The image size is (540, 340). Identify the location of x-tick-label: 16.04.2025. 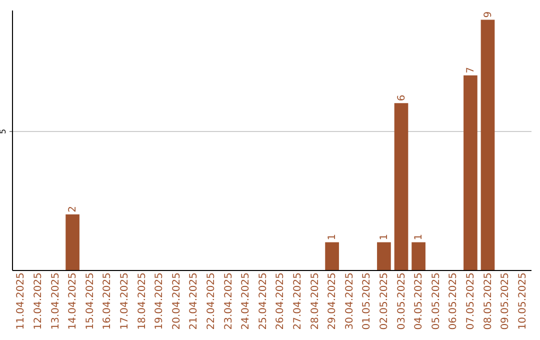
(108, 301).